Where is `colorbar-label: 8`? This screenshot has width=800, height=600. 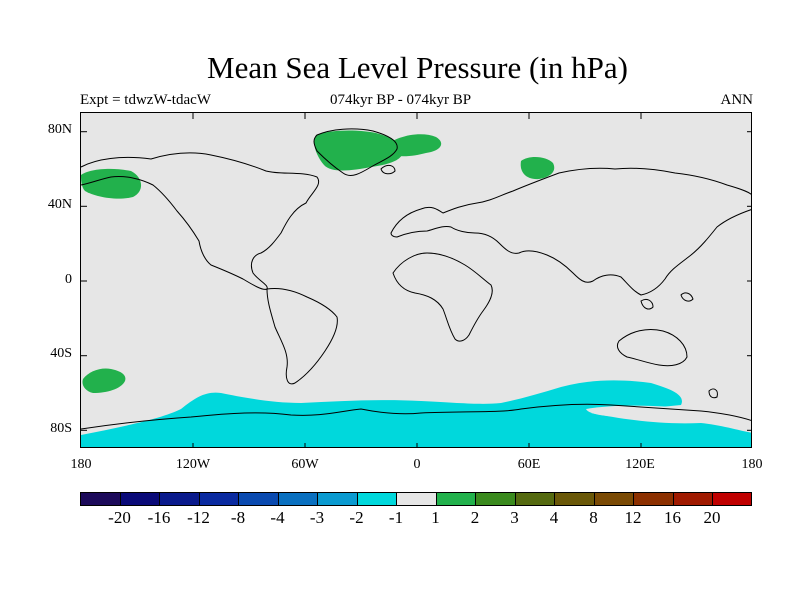
colorbar-label: 8 is located at coordinates (593, 517).